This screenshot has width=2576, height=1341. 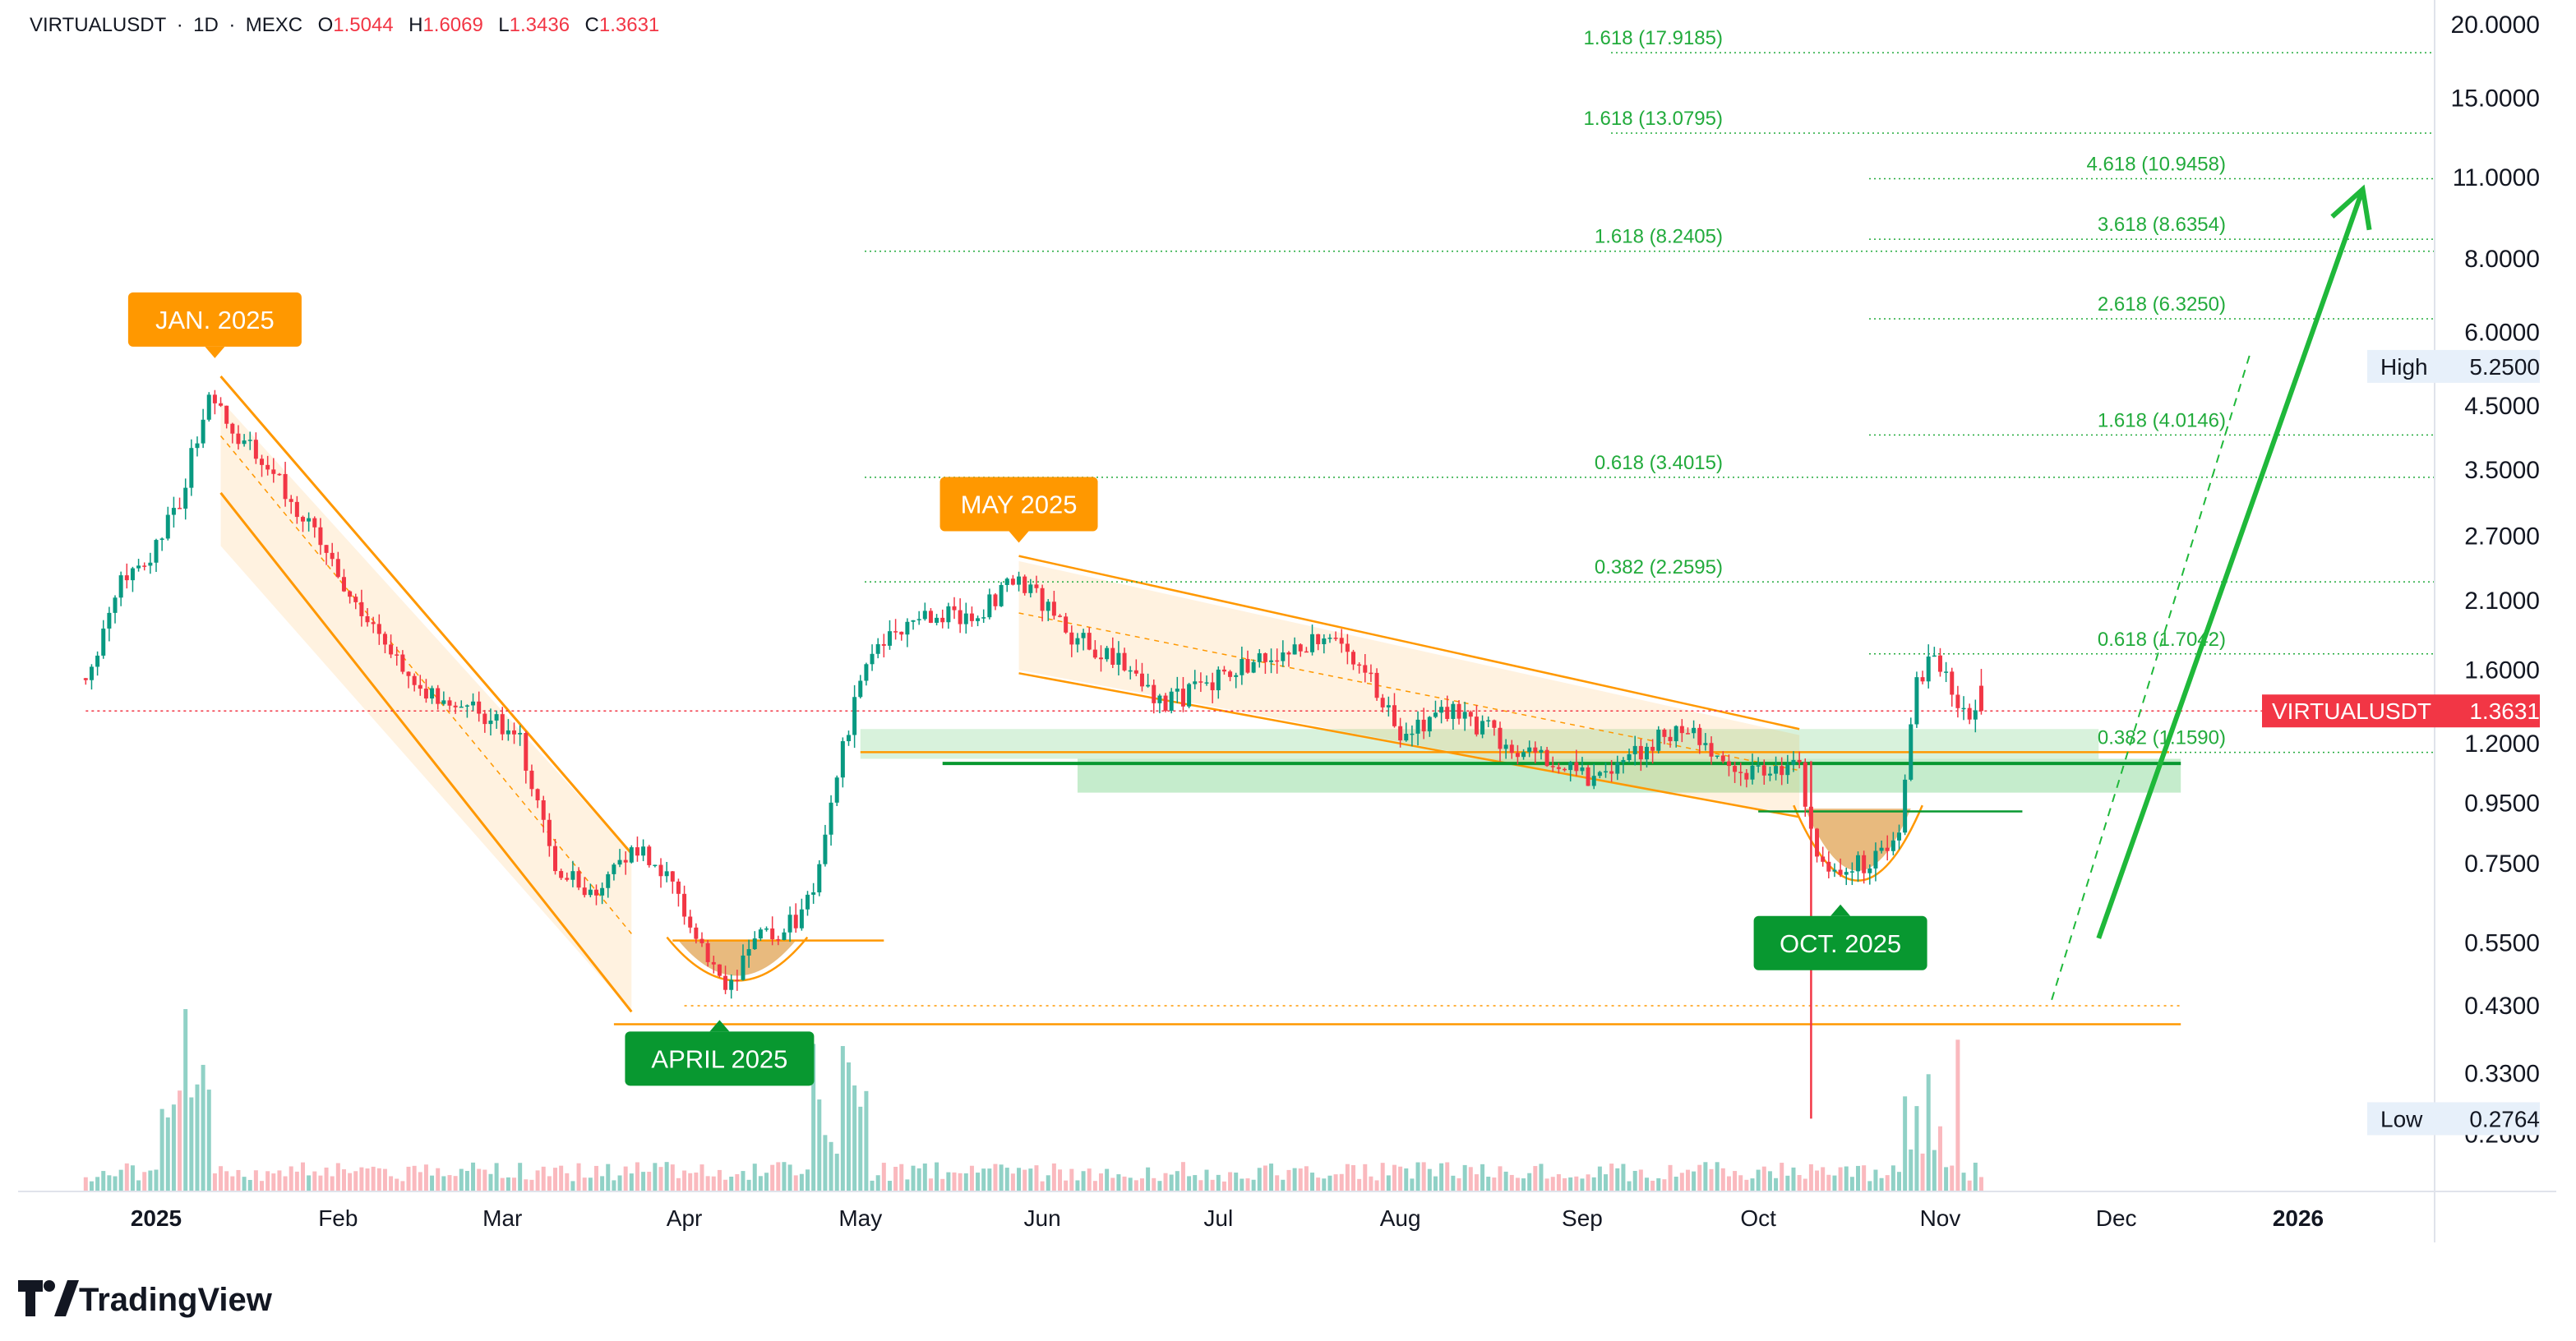 What do you see at coordinates (2453, 366) in the screenshot?
I see `high-marker-bg` at bounding box center [2453, 366].